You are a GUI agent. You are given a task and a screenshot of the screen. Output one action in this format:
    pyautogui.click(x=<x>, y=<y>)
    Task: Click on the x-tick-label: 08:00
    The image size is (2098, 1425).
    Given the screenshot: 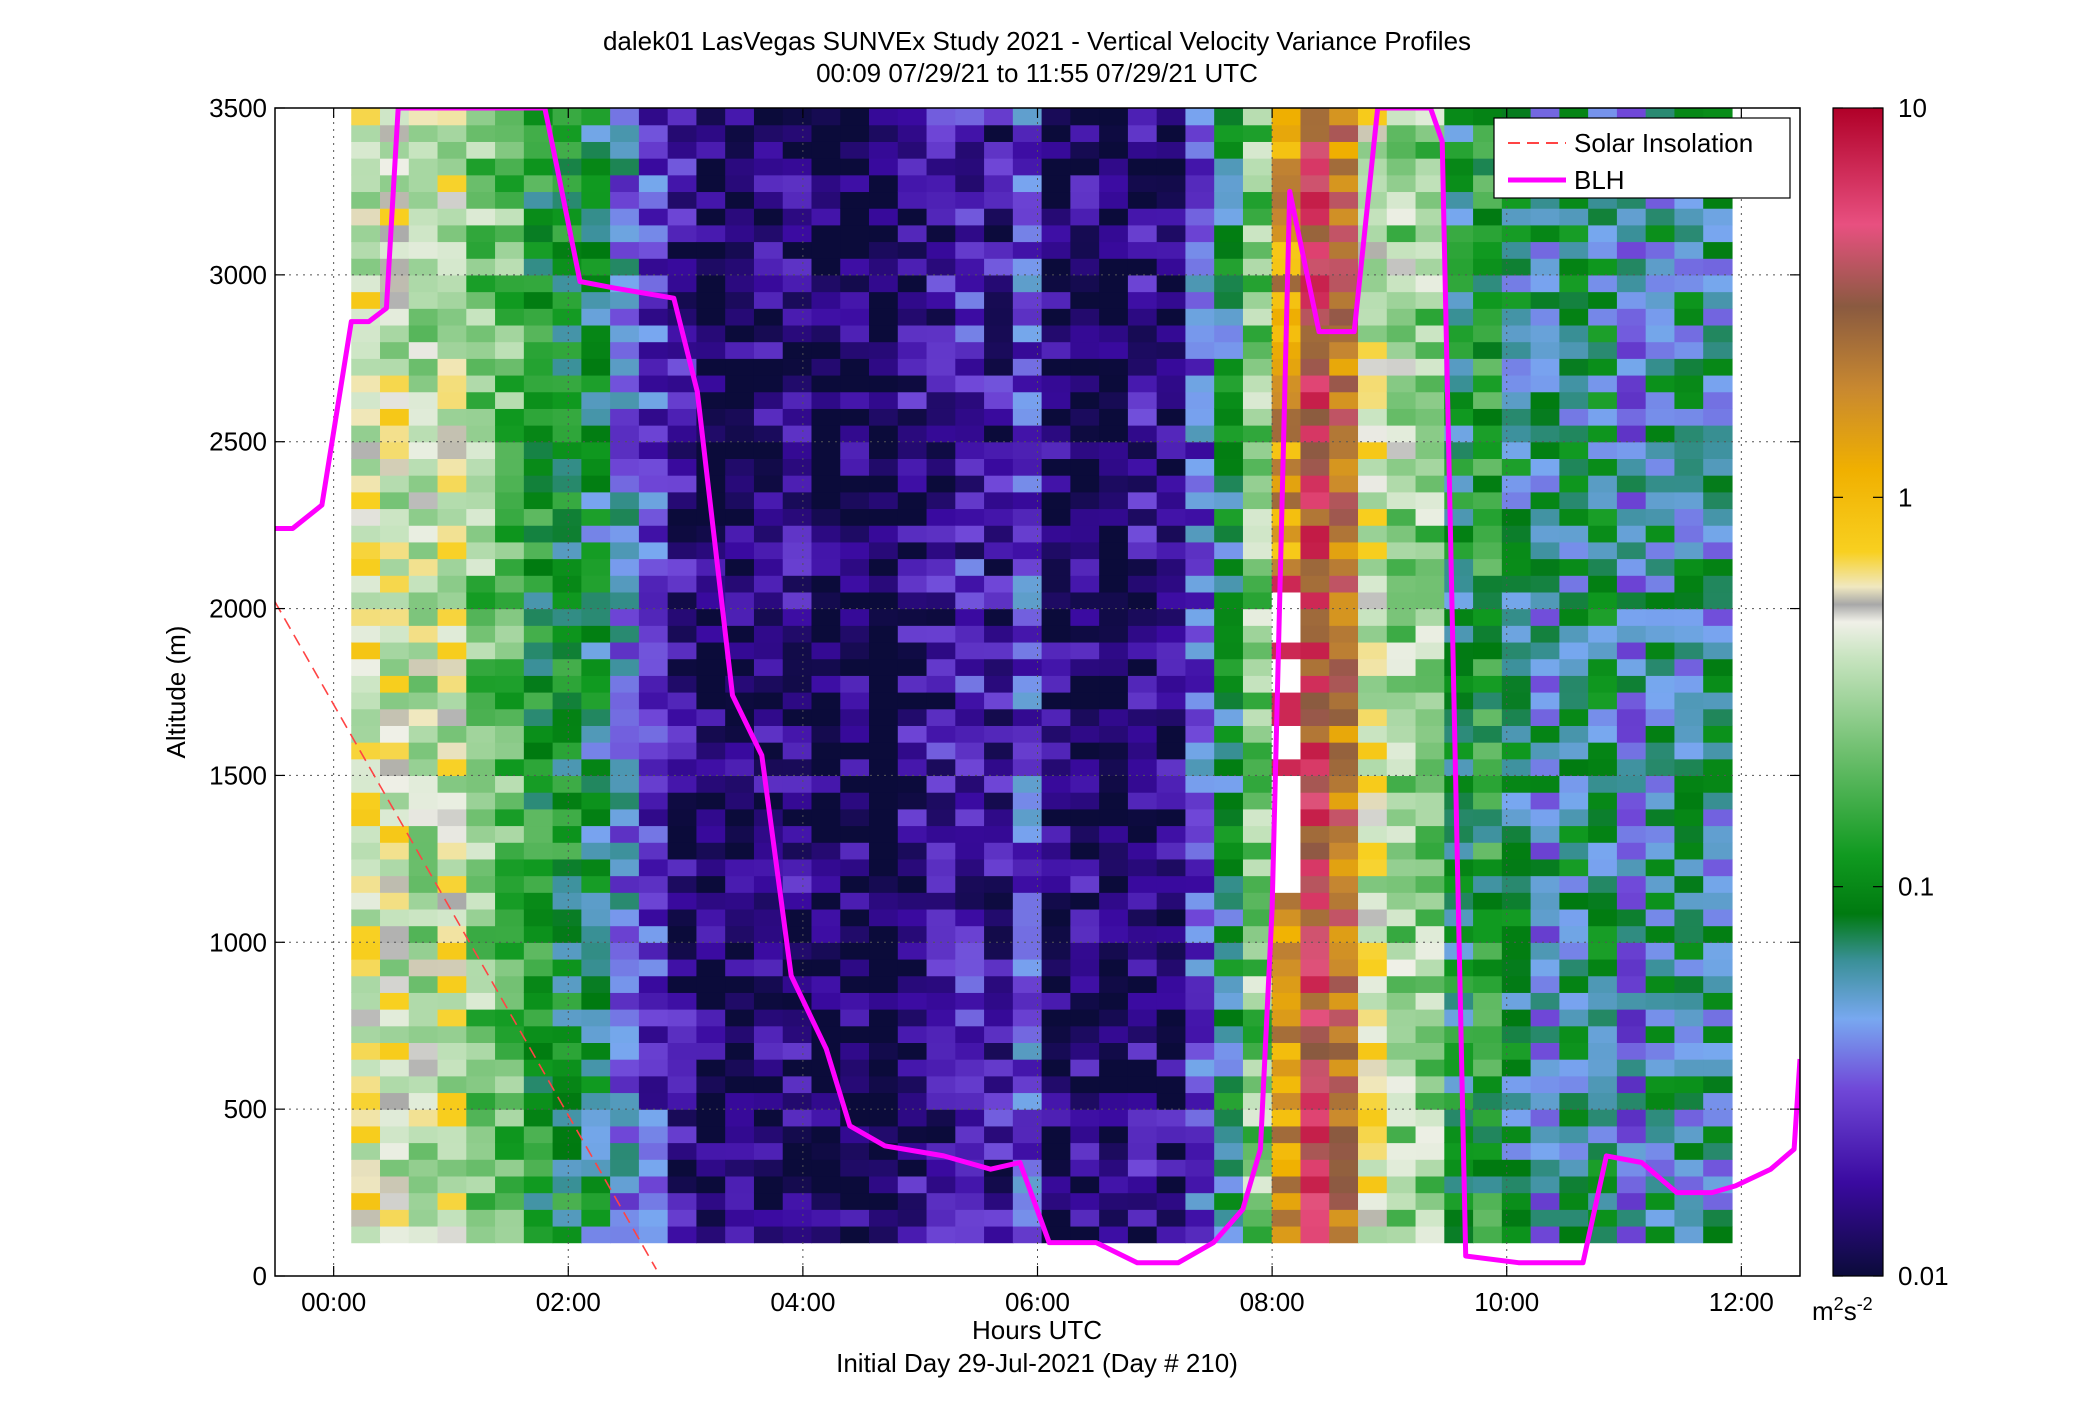 What is the action you would take?
    pyautogui.click(x=1272, y=1302)
    